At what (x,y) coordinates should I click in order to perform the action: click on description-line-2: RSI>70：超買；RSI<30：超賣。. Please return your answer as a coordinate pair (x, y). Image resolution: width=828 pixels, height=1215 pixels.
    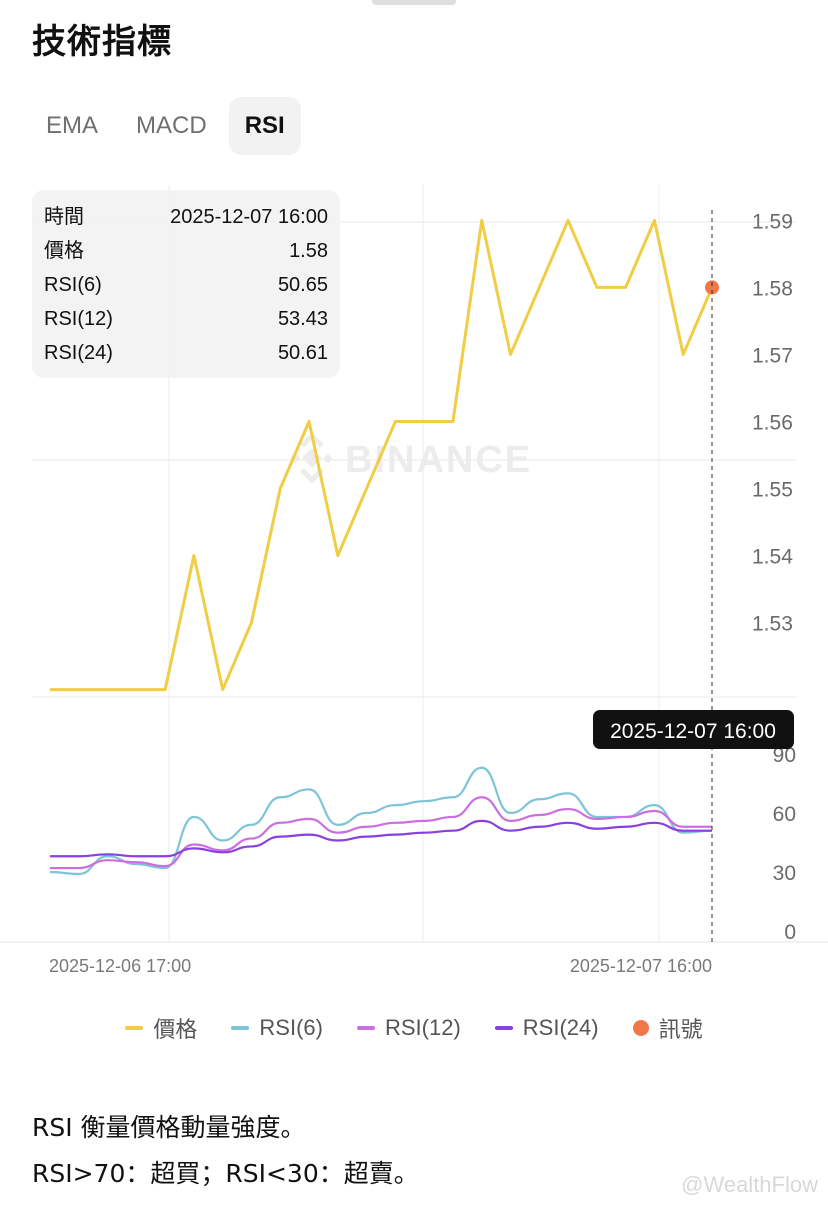
    Looking at the image, I should click on (225, 1173).